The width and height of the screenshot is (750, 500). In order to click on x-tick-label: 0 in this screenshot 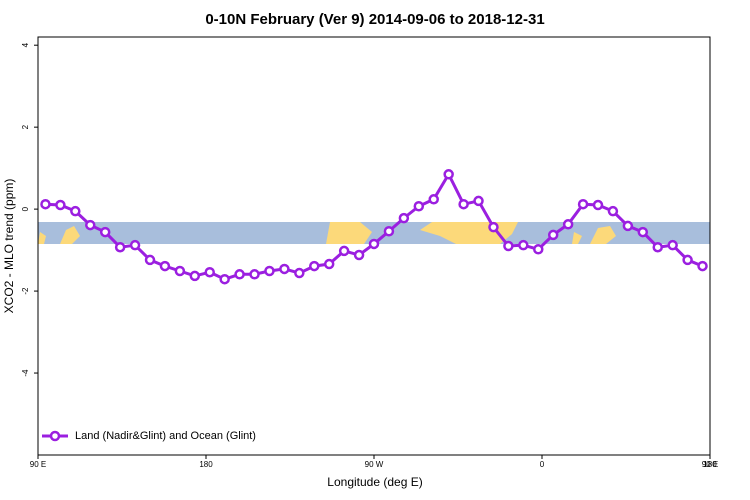, I will do `click(542, 464)`.